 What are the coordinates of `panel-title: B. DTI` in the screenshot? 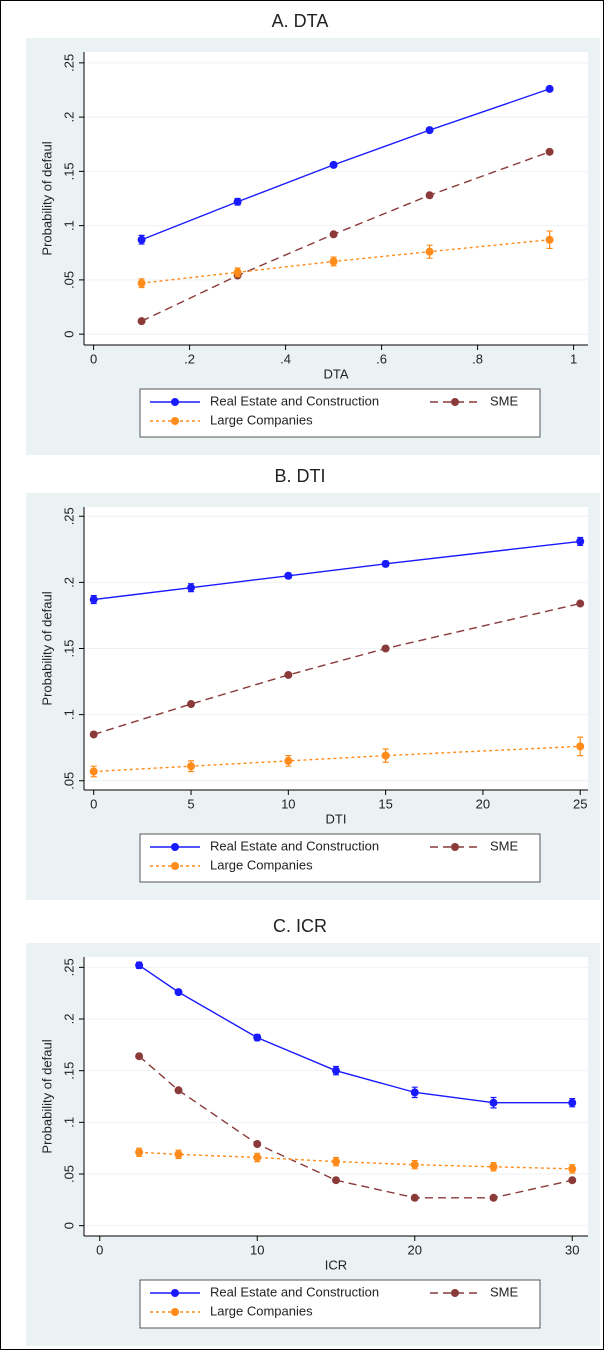 It's located at (299, 476).